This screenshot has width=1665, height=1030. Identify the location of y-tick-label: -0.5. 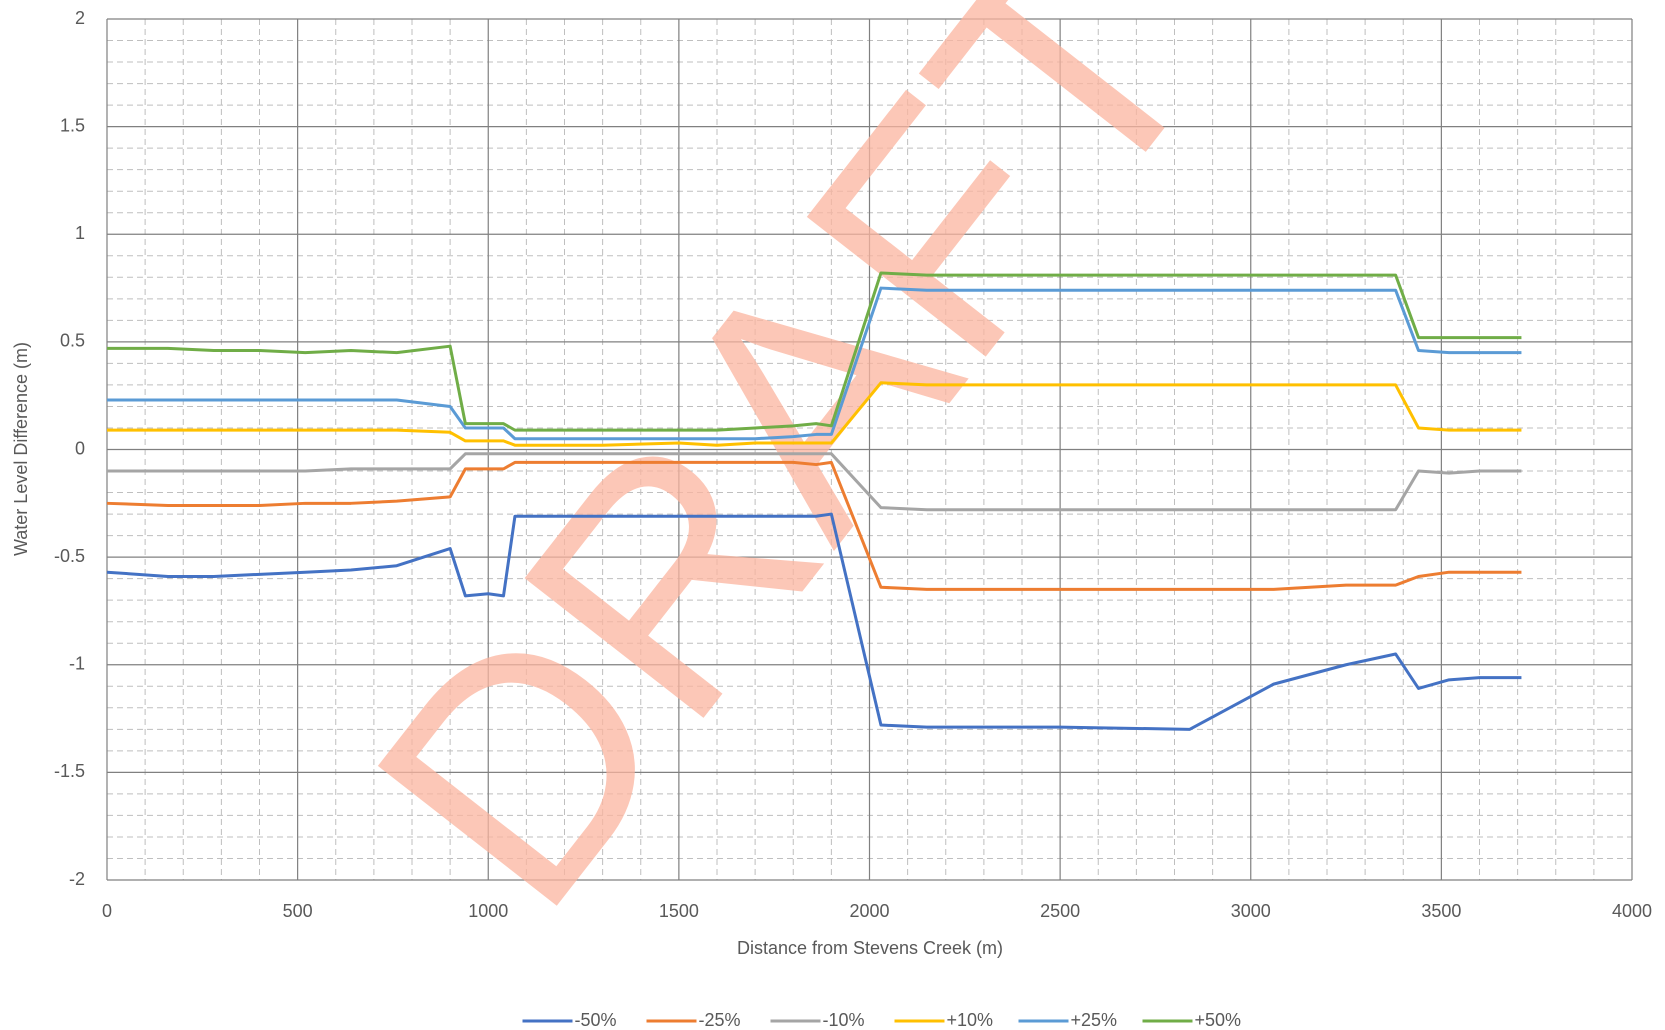
(69, 556).